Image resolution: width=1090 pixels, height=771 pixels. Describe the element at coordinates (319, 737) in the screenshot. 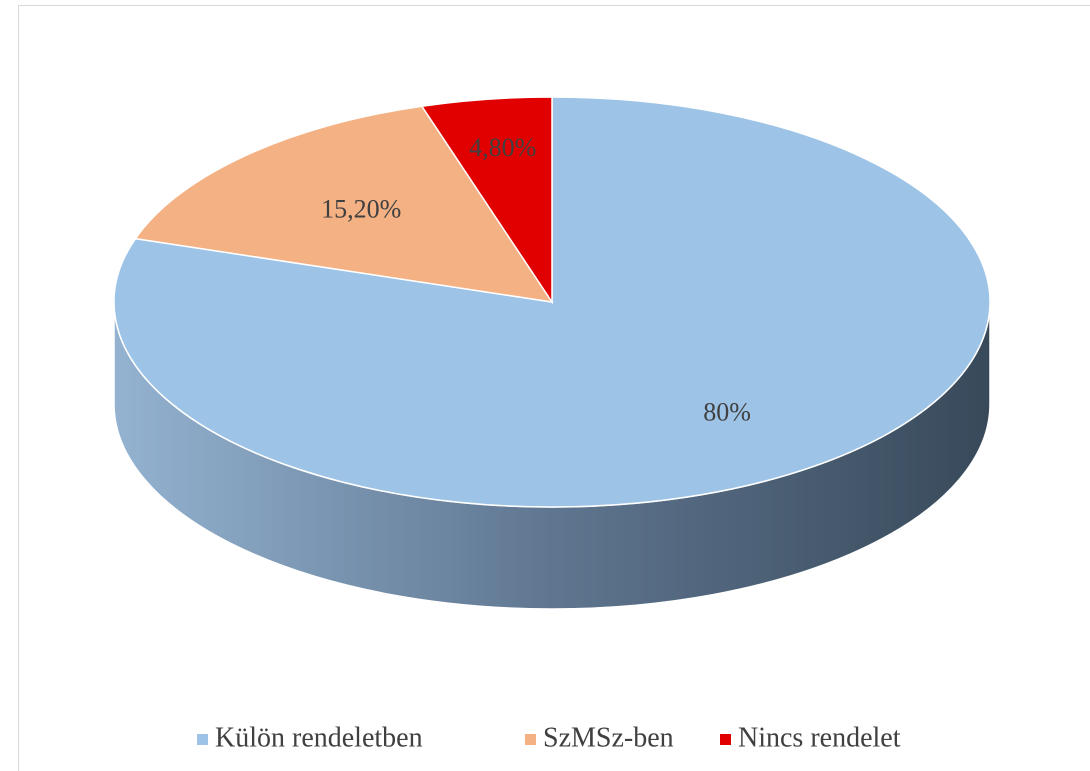

I see `legend-label: Külön rendeletben` at that location.